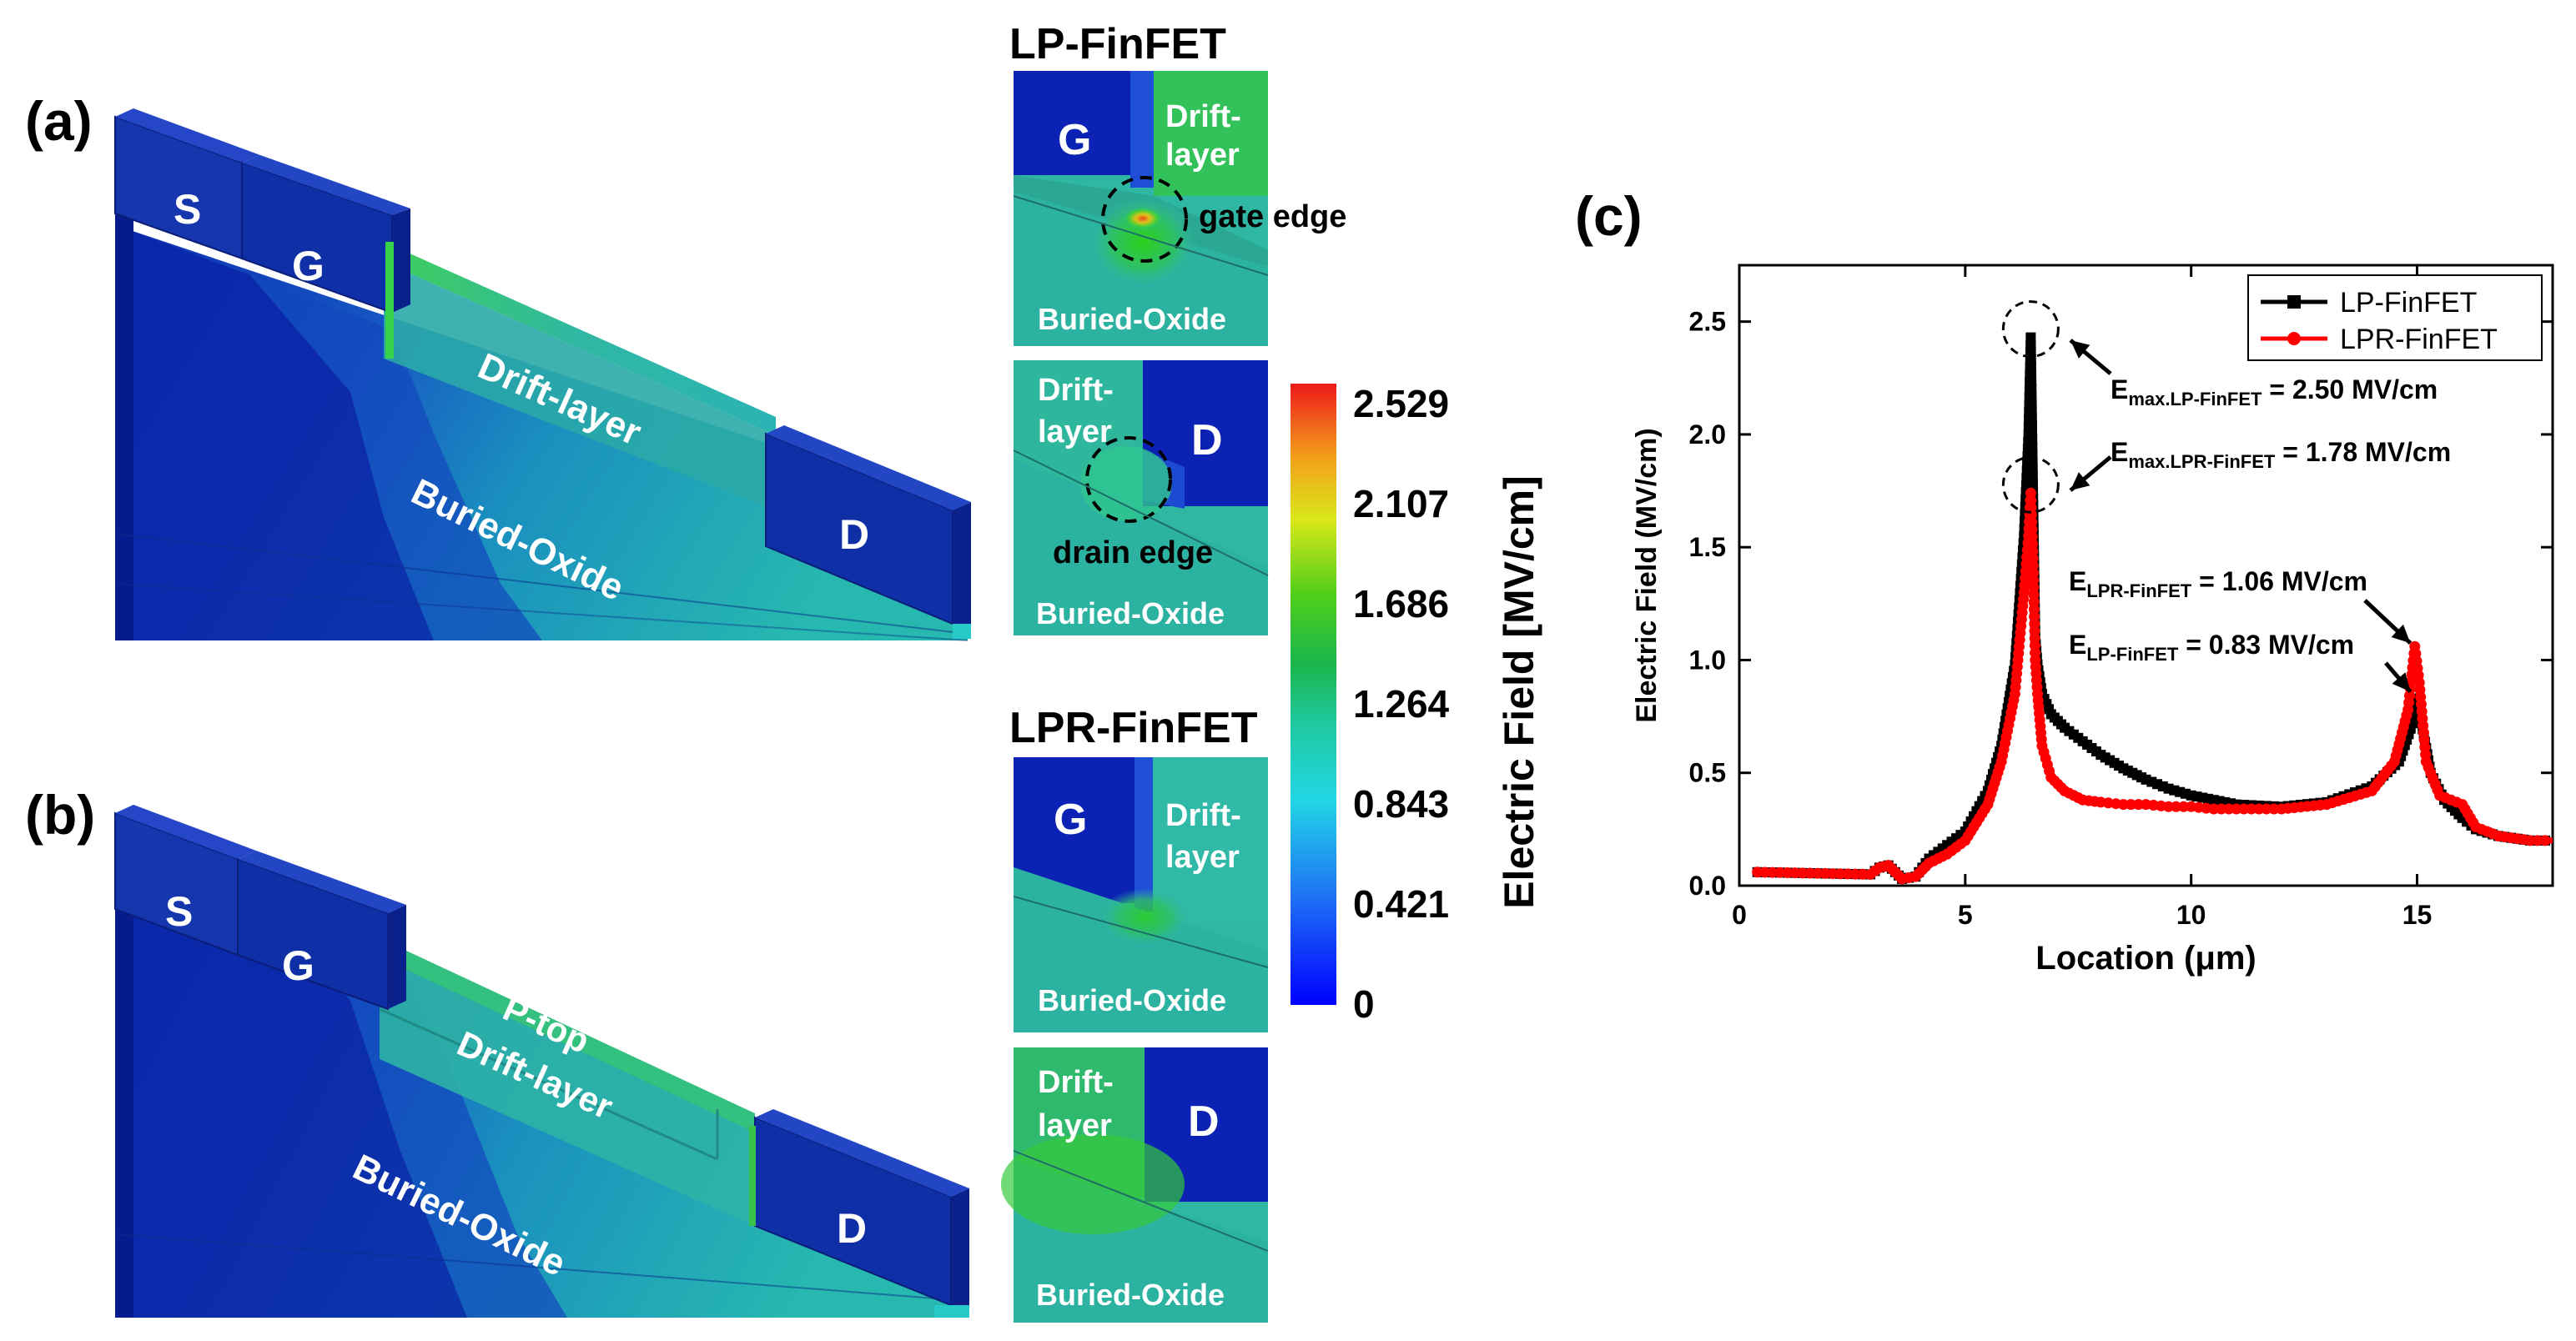  I want to click on x-axis-label: Location (μm), so click(2145, 958).